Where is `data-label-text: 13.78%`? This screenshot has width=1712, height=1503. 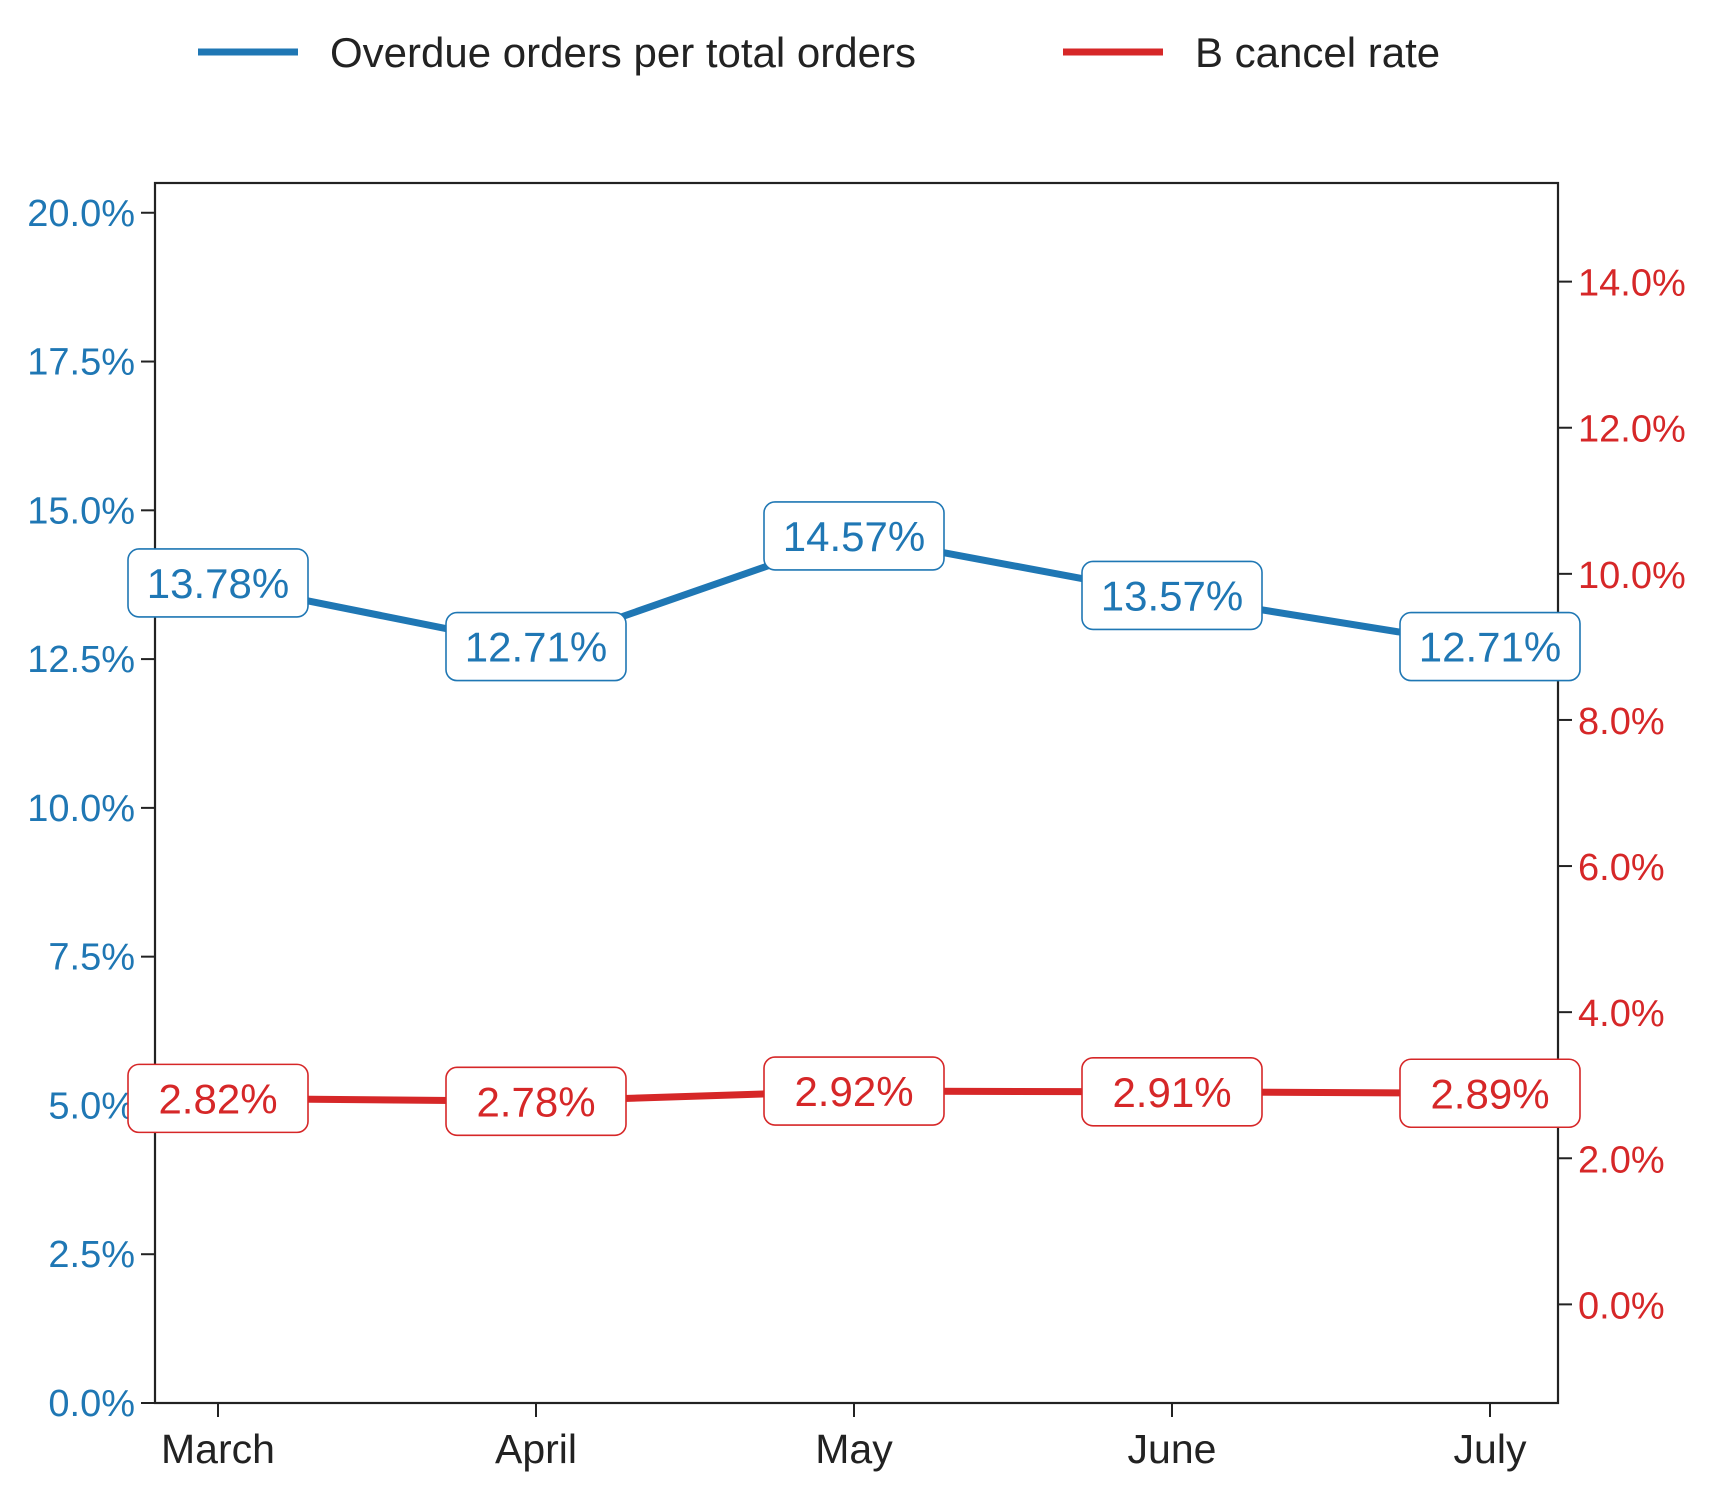 data-label-text: 13.78% is located at coordinates (218, 583).